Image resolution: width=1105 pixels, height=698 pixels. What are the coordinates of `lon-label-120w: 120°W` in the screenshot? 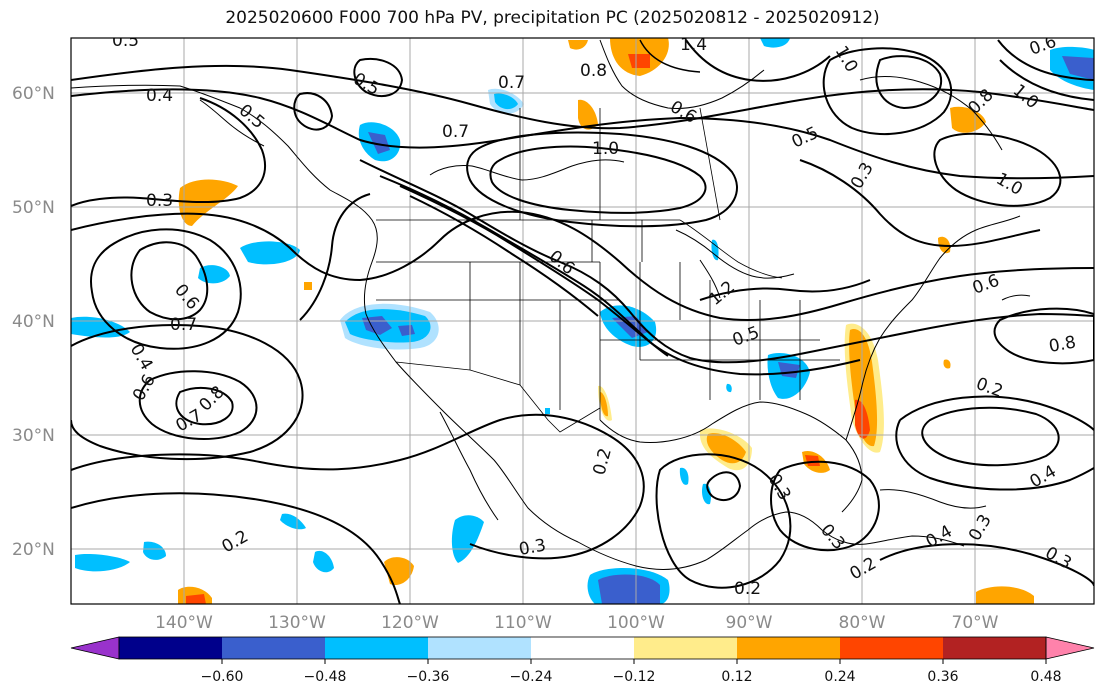 It's located at (410, 623).